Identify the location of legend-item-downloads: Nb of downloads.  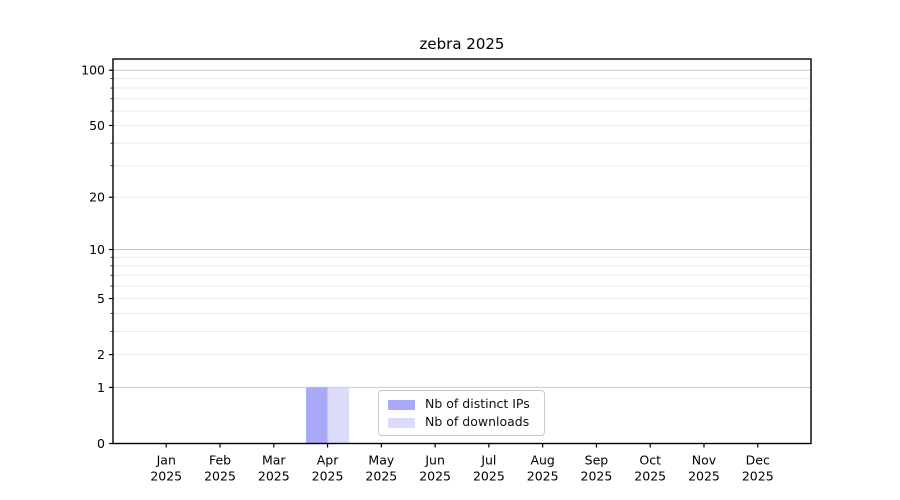
(461, 422).